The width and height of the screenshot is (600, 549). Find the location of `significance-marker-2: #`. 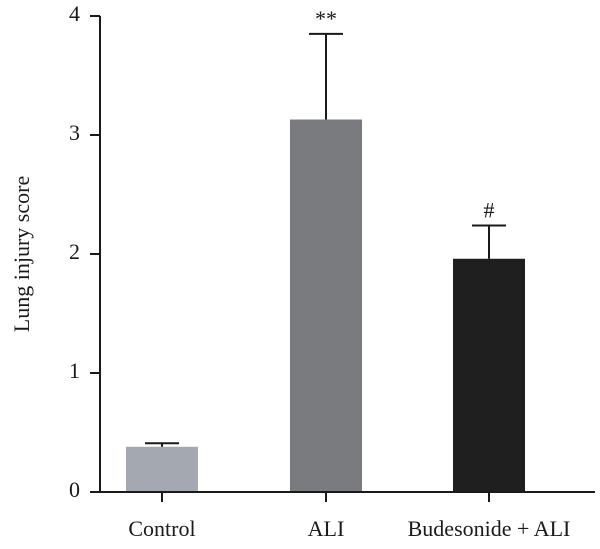

significance-marker-2: # is located at coordinates (489, 209).